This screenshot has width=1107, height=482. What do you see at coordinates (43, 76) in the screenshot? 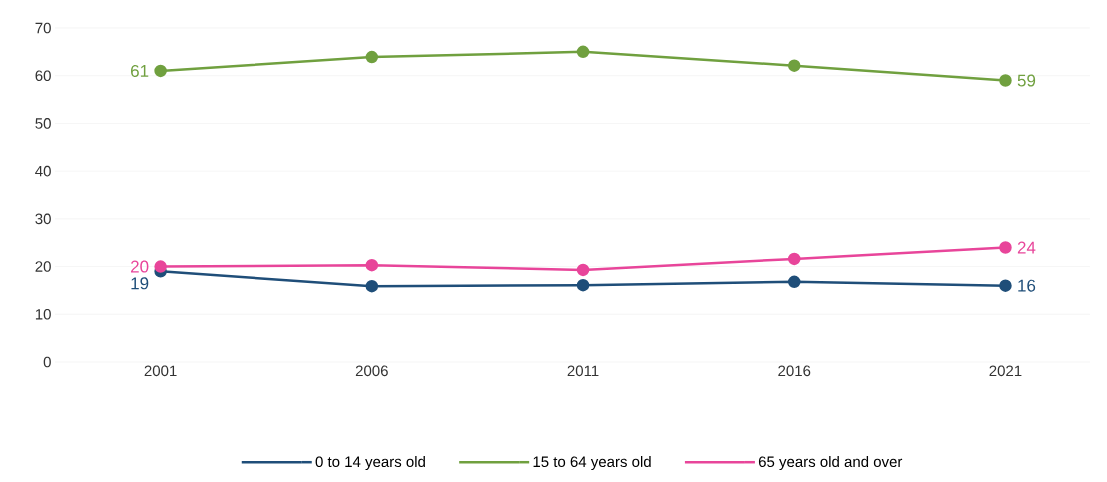
I see `y-tick-label: 60` at bounding box center [43, 76].